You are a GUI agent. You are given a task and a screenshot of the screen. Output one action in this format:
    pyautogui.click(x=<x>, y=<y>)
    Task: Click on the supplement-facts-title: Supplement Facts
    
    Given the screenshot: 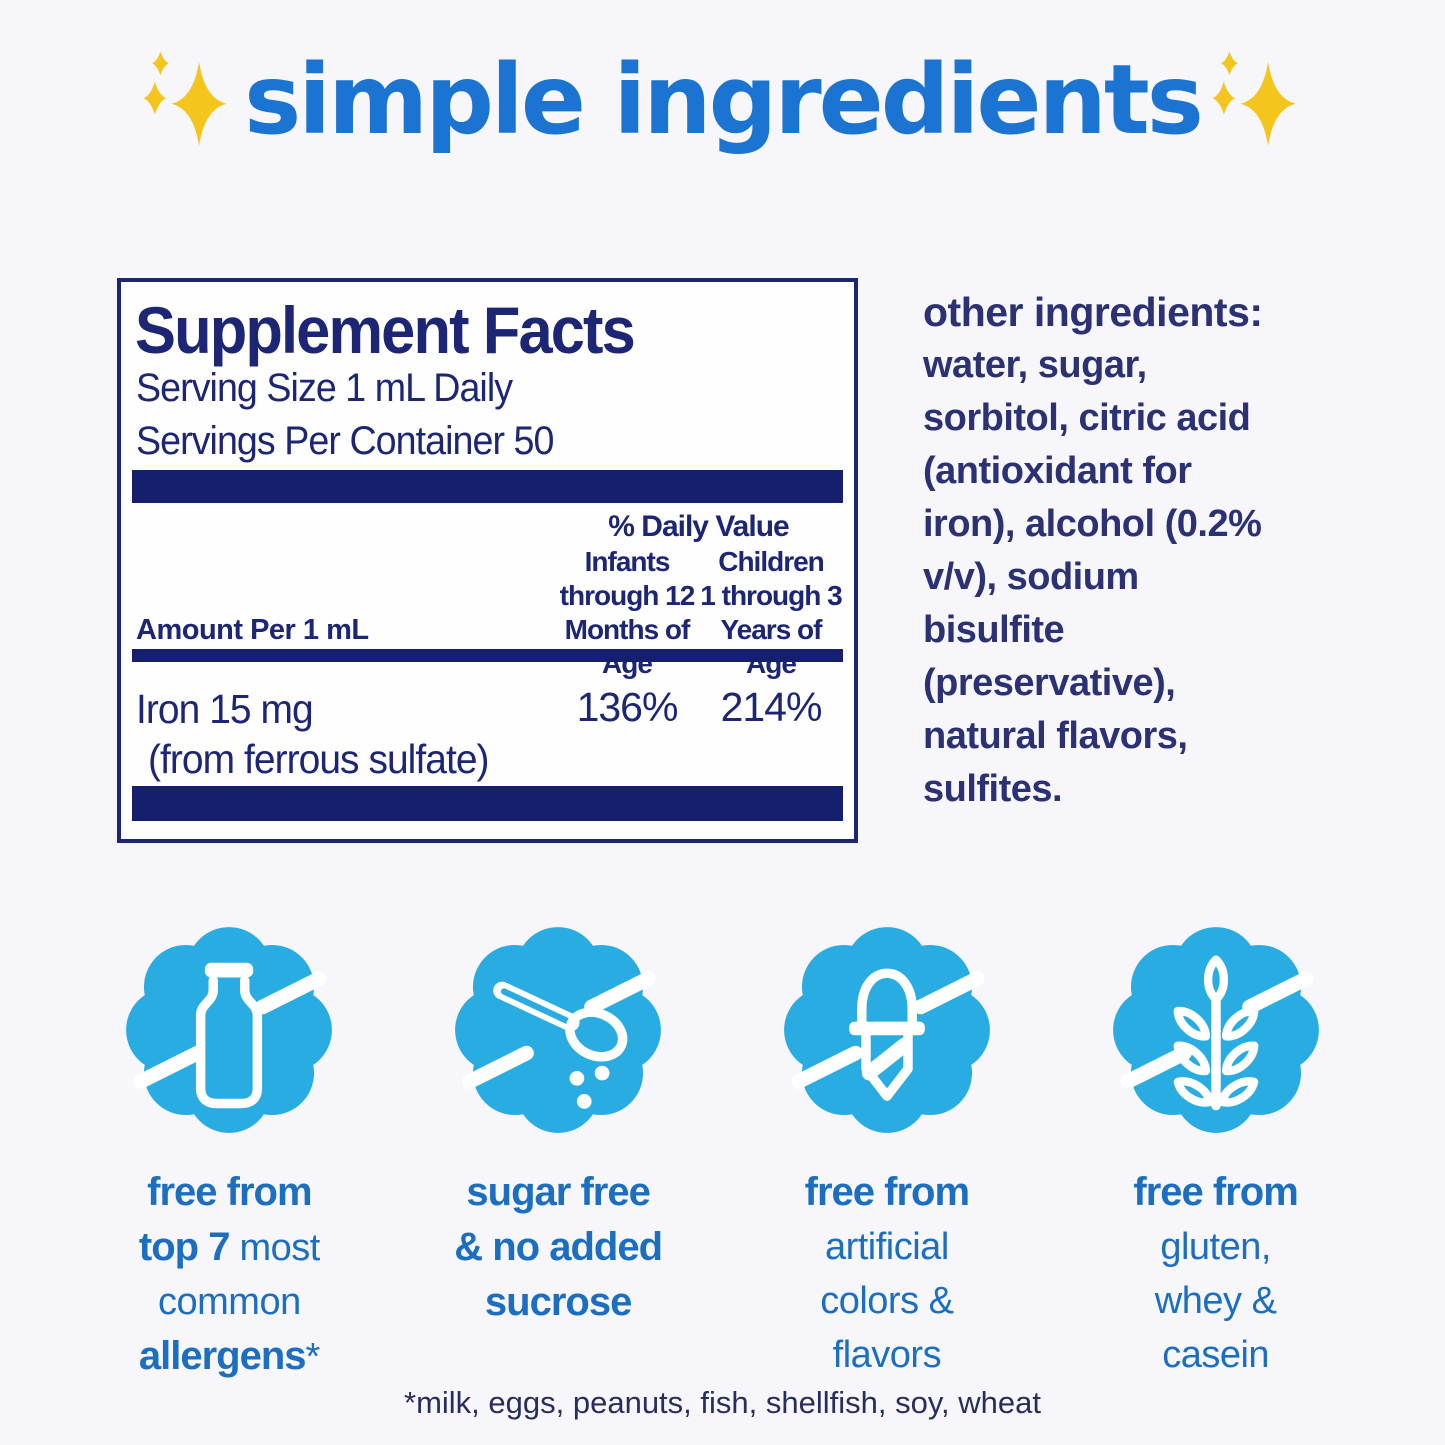 What is the action you would take?
    pyautogui.click(x=385, y=330)
    